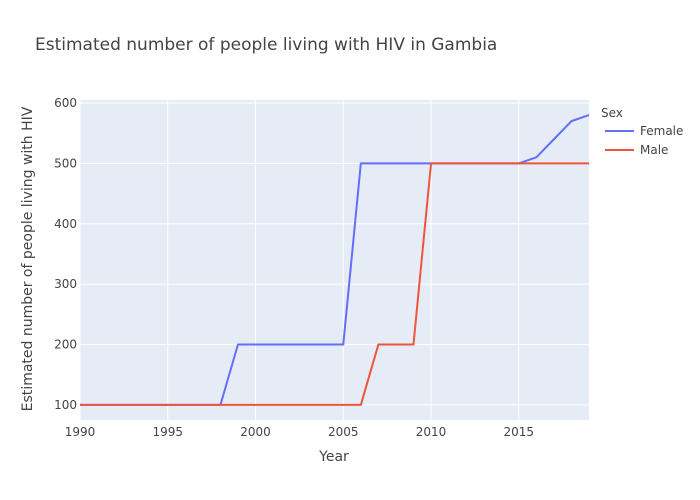  I want to click on x-tick-label: 2010, so click(431, 432).